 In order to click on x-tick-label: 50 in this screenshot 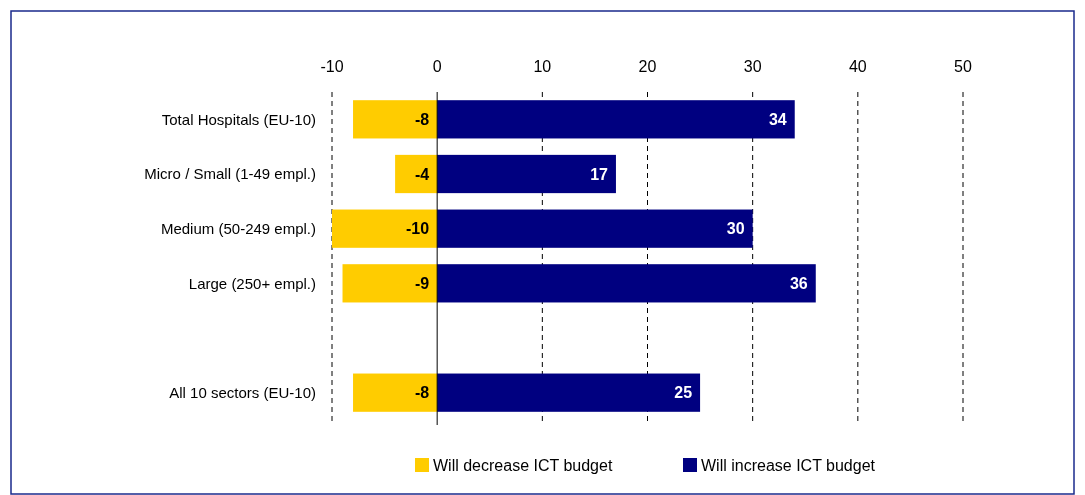, I will do `click(963, 66)`.